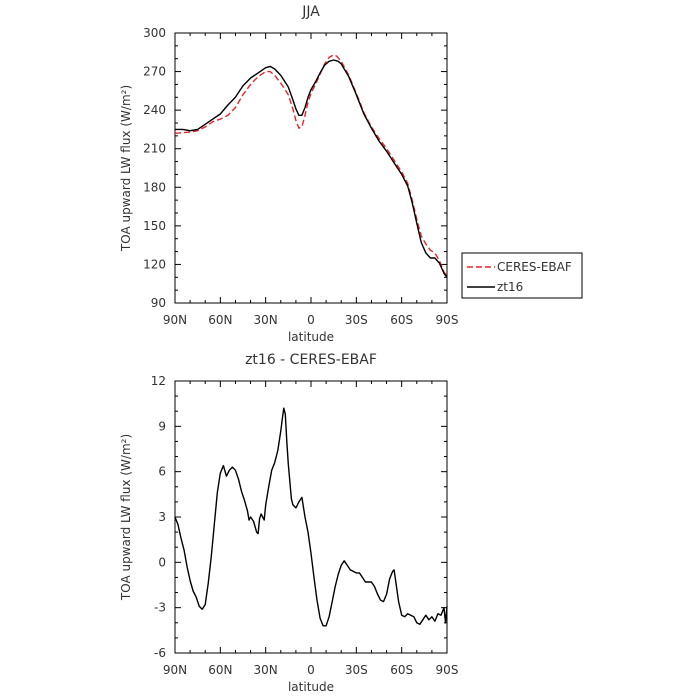 The image size is (700, 700). What do you see at coordinates (310, 12) in the screenshot?
I see `chart-title: JJA` at bounding box center [310, 12].